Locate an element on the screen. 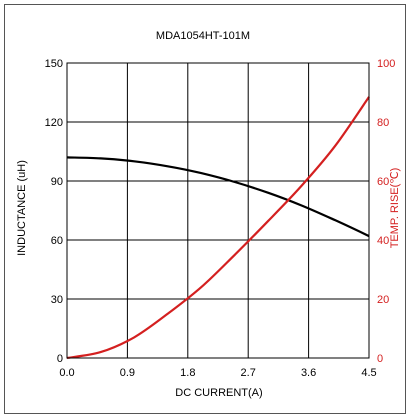 The image size is (412, 420). y-tick-label-right: 60 is located at coordinates (383, 182).